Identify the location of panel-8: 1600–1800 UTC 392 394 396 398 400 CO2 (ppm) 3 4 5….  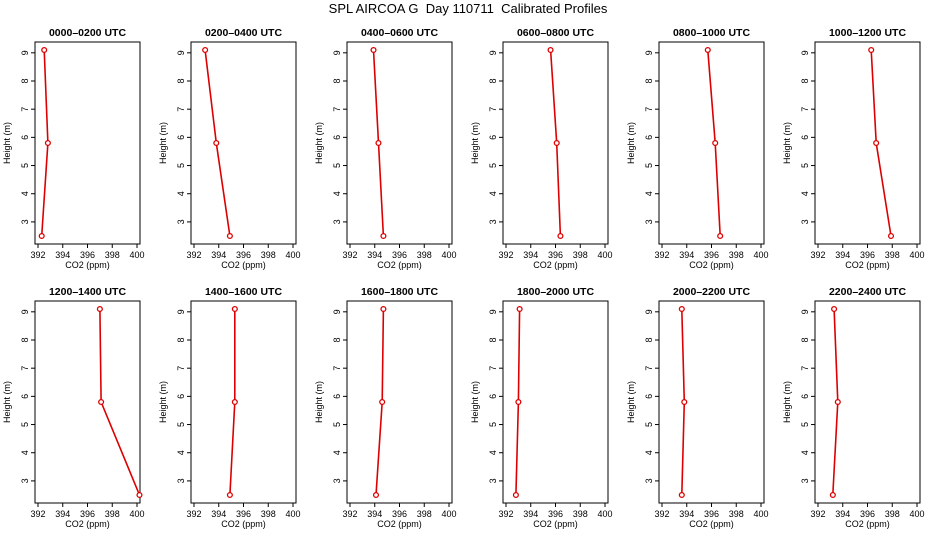
(385, 407).